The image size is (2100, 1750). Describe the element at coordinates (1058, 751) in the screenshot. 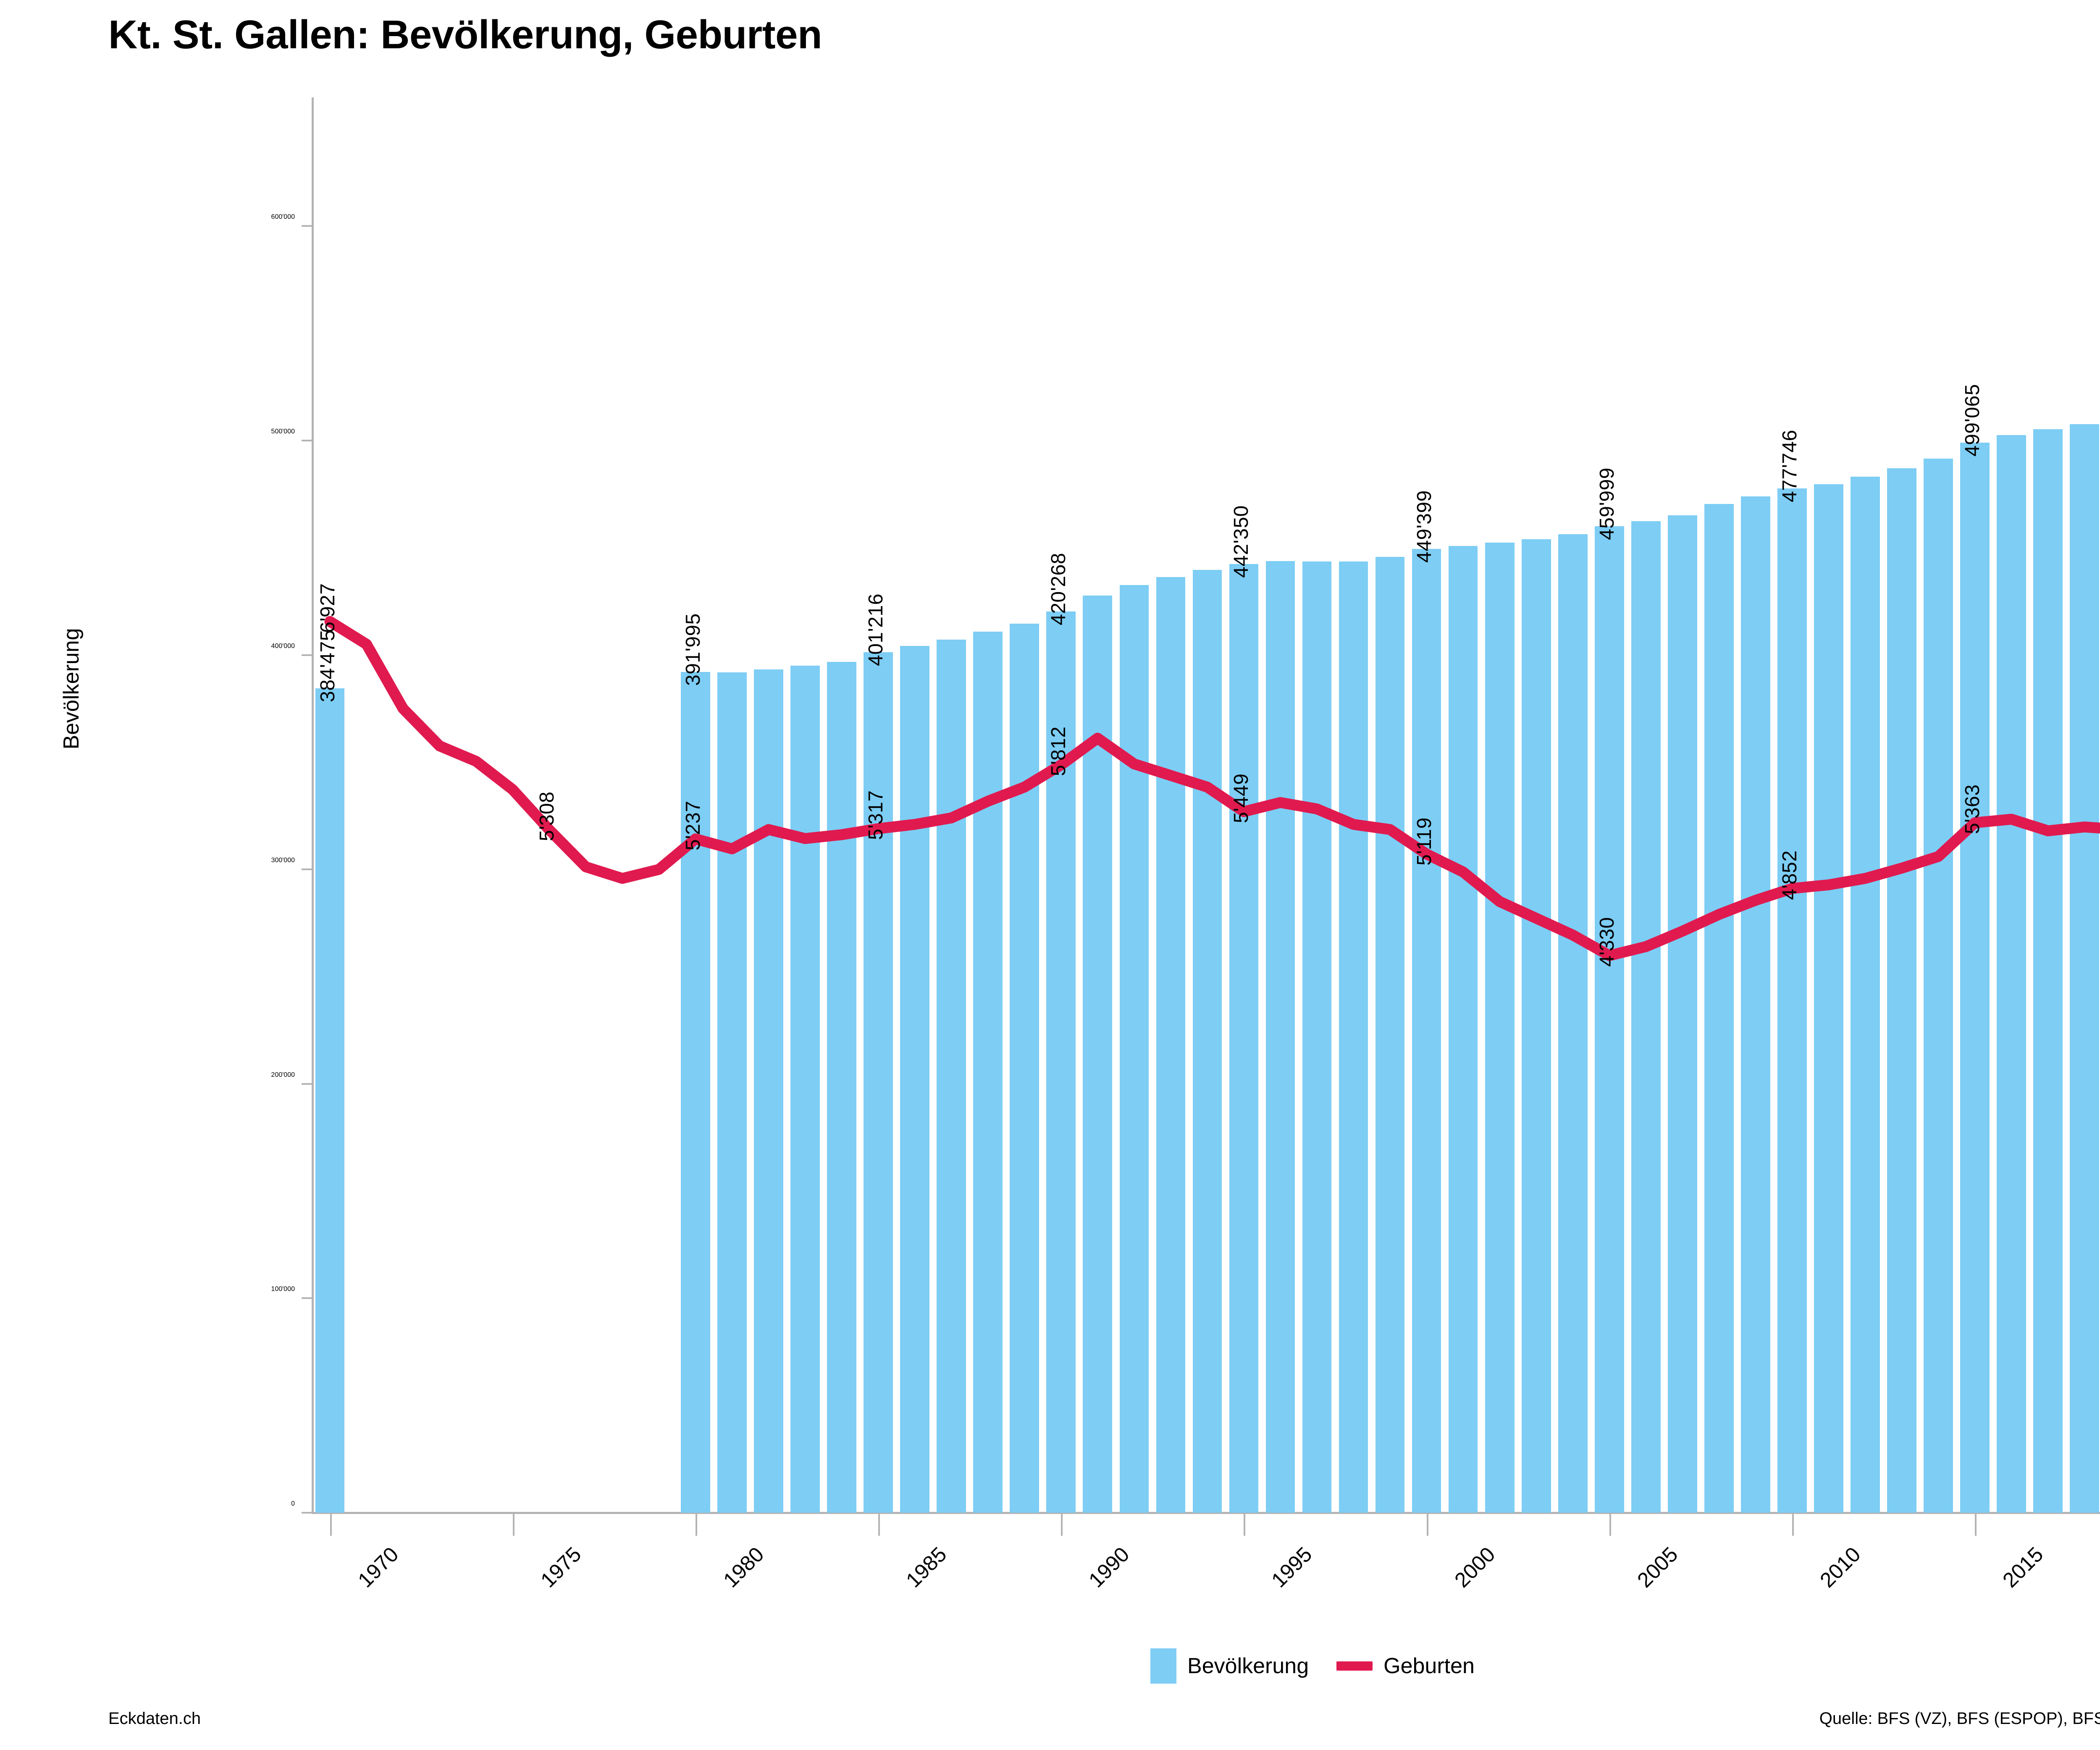

I see `line-value-label: 5'812` at that location.